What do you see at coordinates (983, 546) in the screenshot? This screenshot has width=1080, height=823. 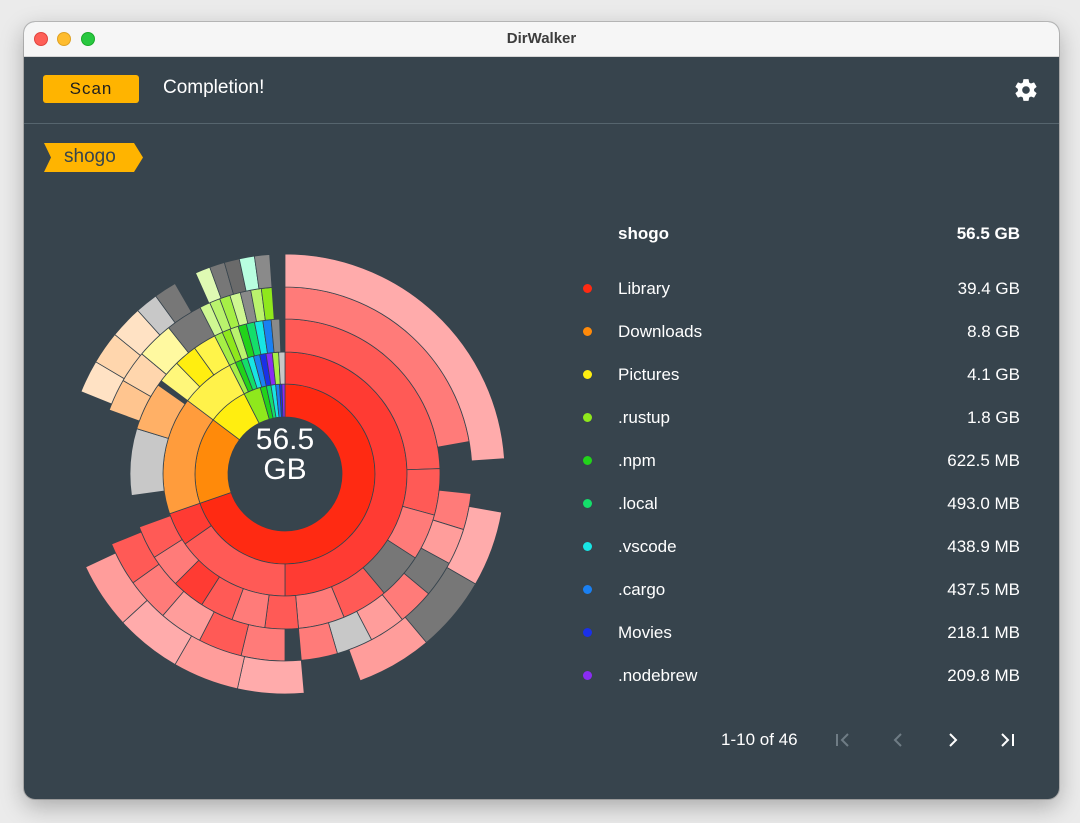 I see `legend-size: 438.9 MB` at bounding box center [983, 546].